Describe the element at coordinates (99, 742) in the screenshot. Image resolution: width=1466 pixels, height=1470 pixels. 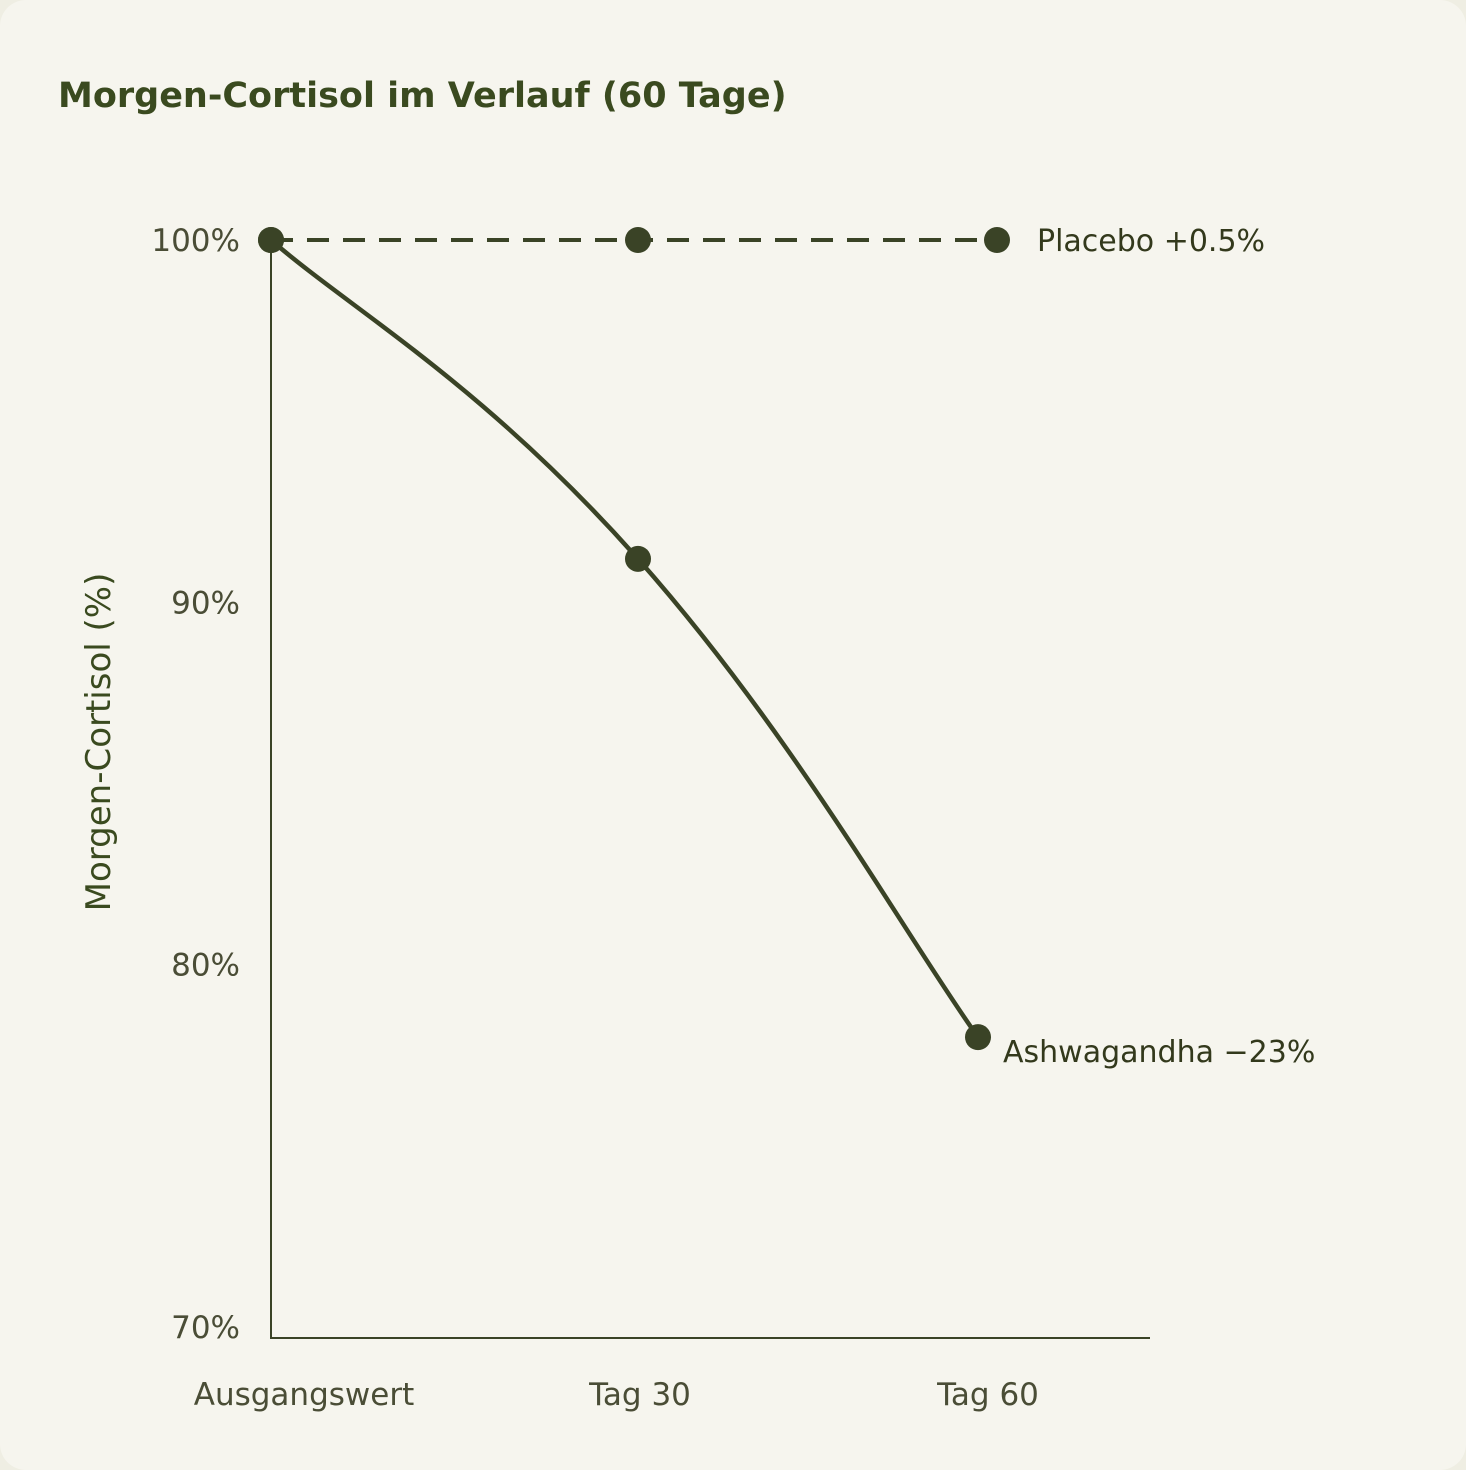
I see `y-axis-title: Morgen-Cortisol (%)` at that location.